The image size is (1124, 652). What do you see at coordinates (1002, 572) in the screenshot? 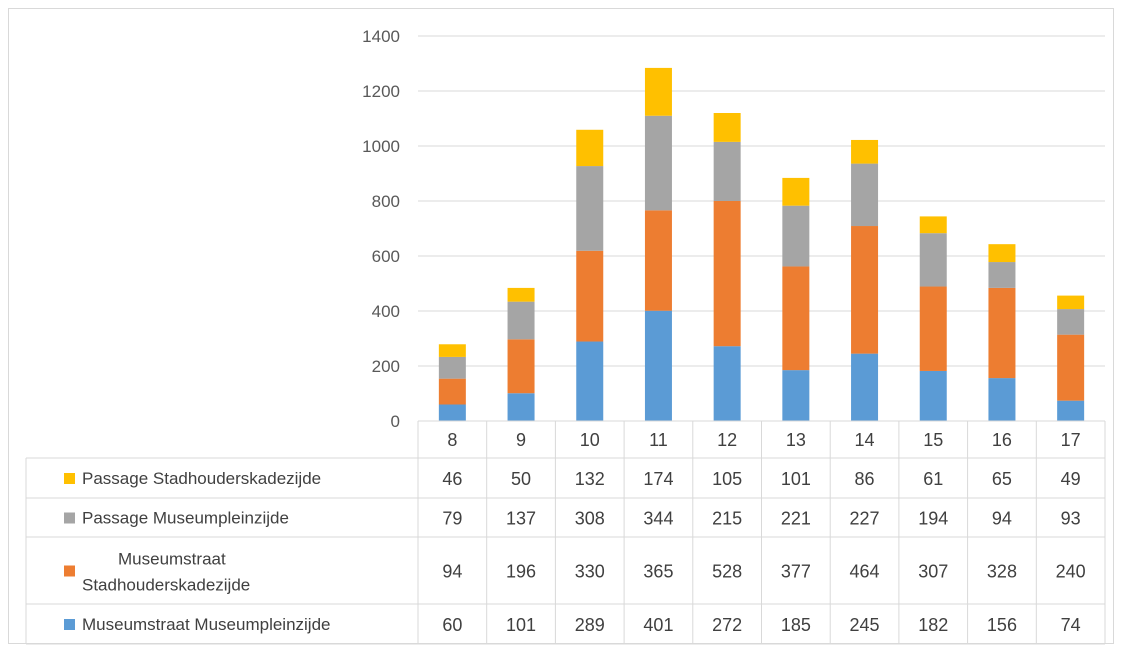
I see `data-label: 328` at bounding box center [1002, 572].